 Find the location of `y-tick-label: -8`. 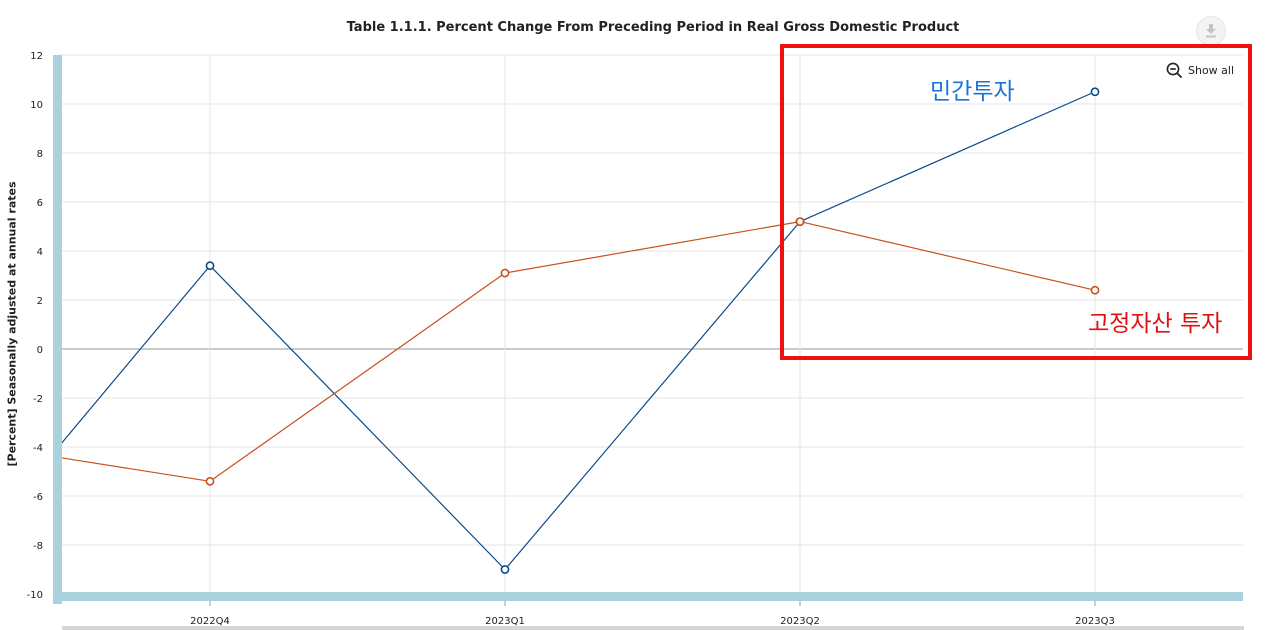

y-tick-label: -8 is located at coordinates (38, 546).